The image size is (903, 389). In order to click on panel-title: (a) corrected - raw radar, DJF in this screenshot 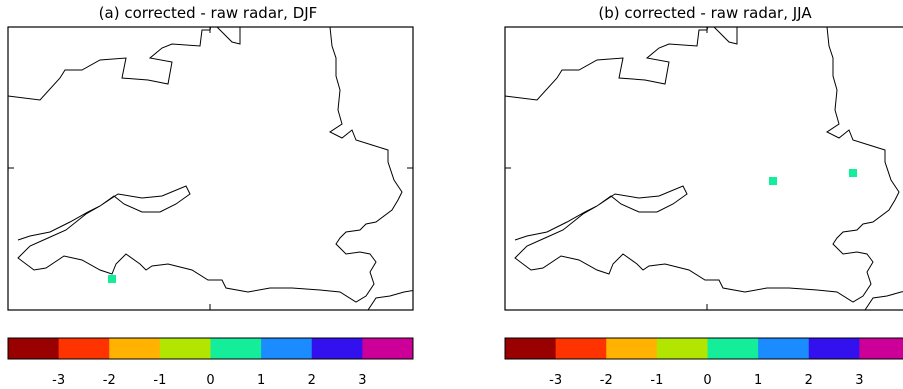, I will do `click(208, 13)`.